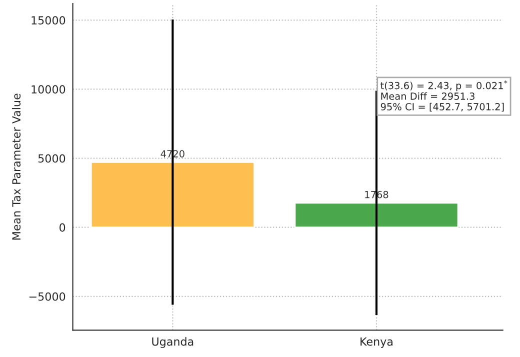 This screenshot has width=520, height=357. What do you see at coordinates (376, 343) in the screenshot?
I see `x-tick-label: Kenya` at bounding box center [376, 343].